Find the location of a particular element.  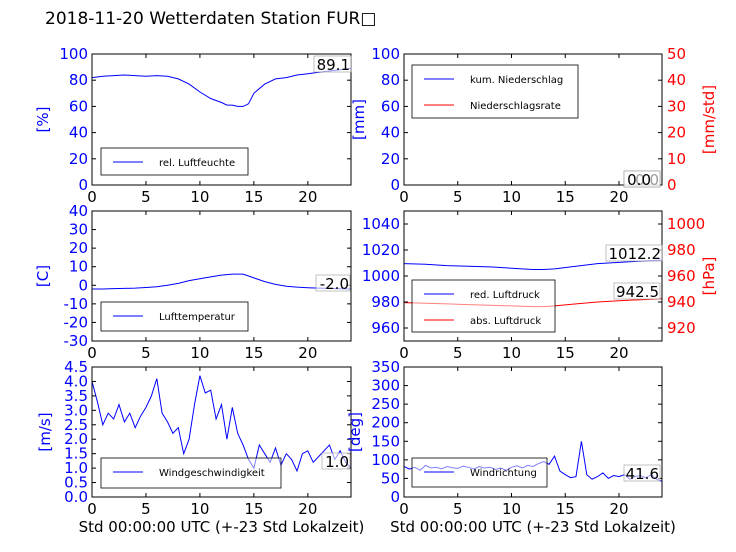

legend: Windrichtung is located at coordinates (479, 472).